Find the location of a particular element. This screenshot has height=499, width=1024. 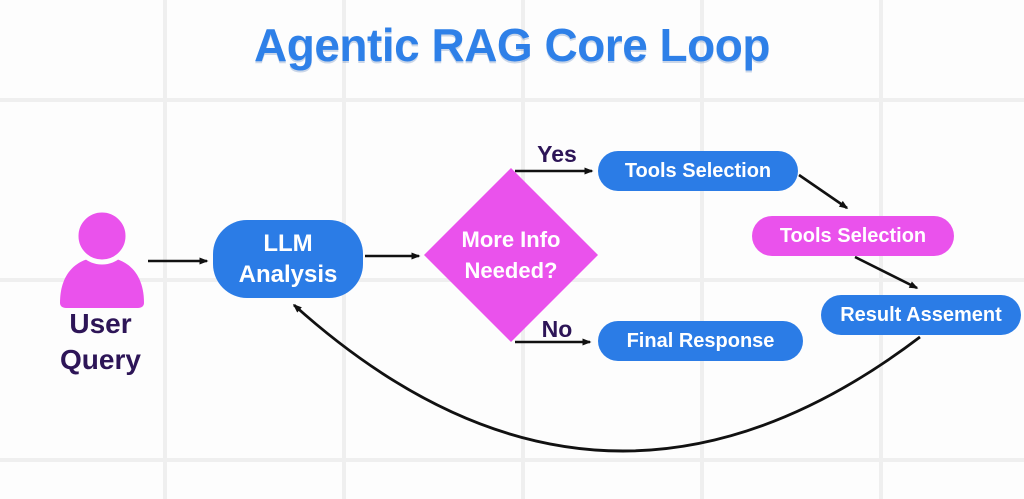

no-edge-label: No is located at coordinates (557, 329).